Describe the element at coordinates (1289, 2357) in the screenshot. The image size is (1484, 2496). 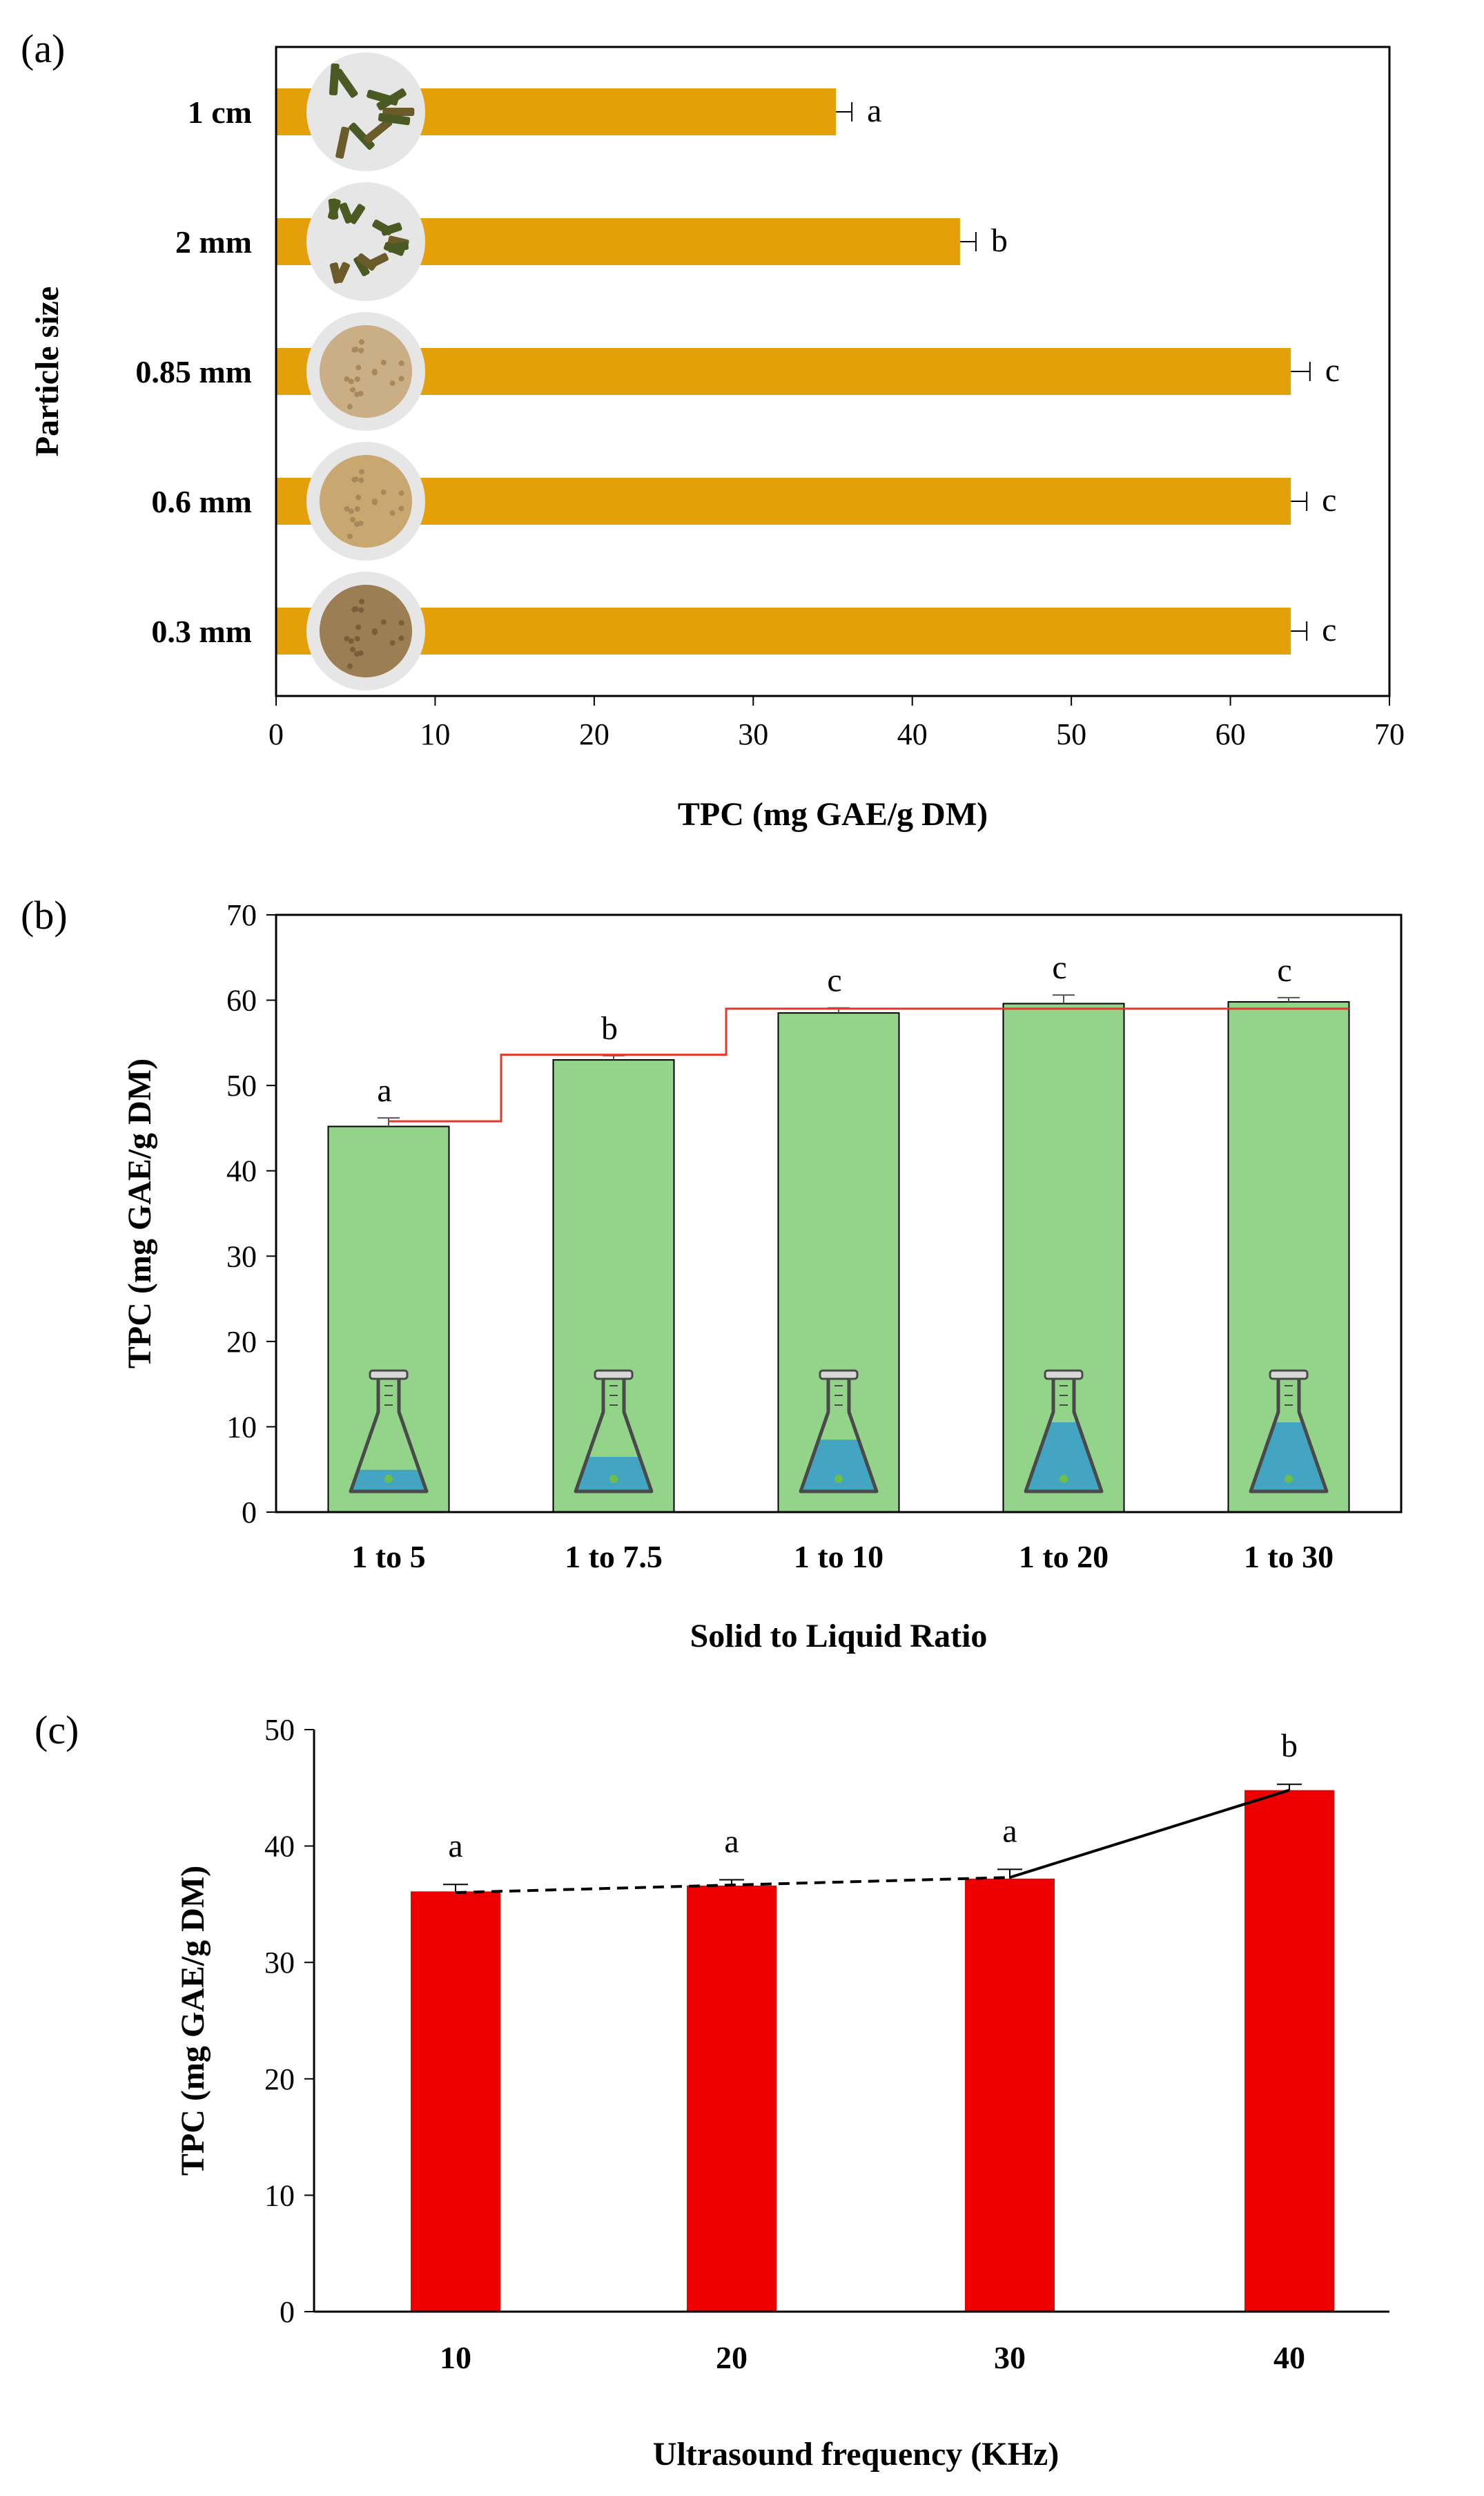
I see `x-tick-label: 40` at that location.